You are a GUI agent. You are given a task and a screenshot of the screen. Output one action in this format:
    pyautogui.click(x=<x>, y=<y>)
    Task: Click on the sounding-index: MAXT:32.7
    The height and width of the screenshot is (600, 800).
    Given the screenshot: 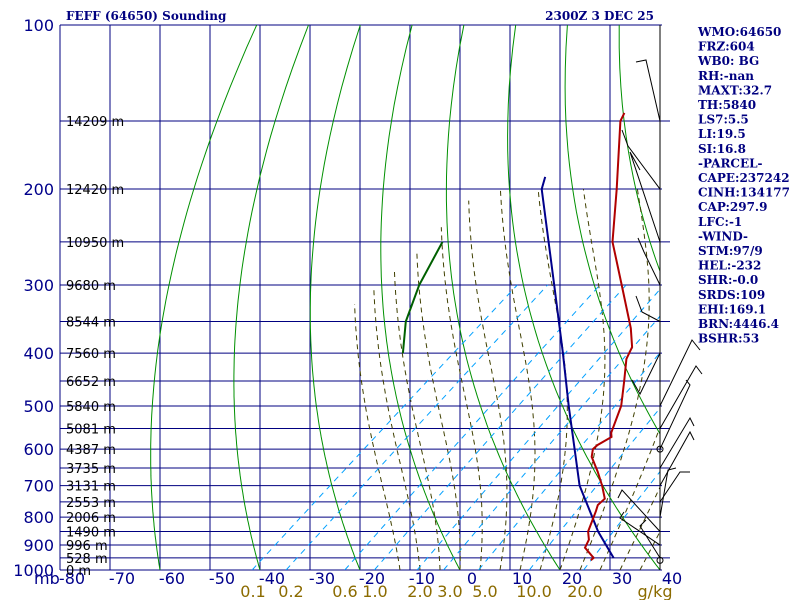 What is the action you would take?
    pyautogui.click(x=735, y=90)
    